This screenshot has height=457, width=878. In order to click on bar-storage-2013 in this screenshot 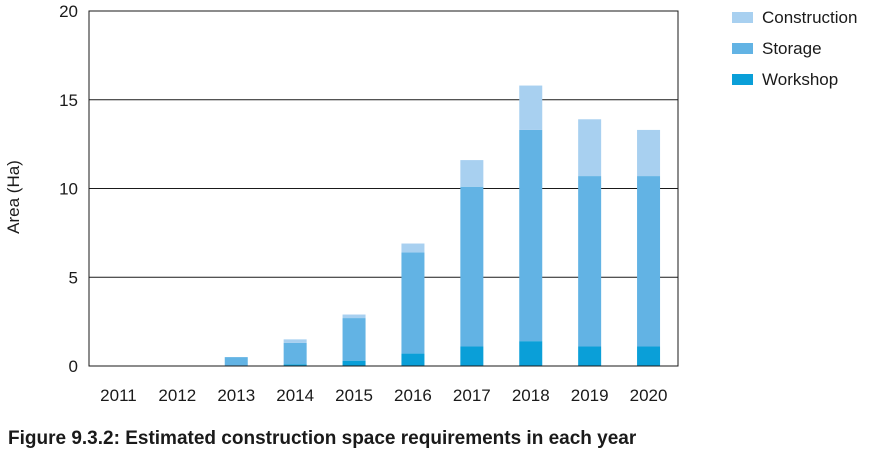, I will do `click(236, 361)`.